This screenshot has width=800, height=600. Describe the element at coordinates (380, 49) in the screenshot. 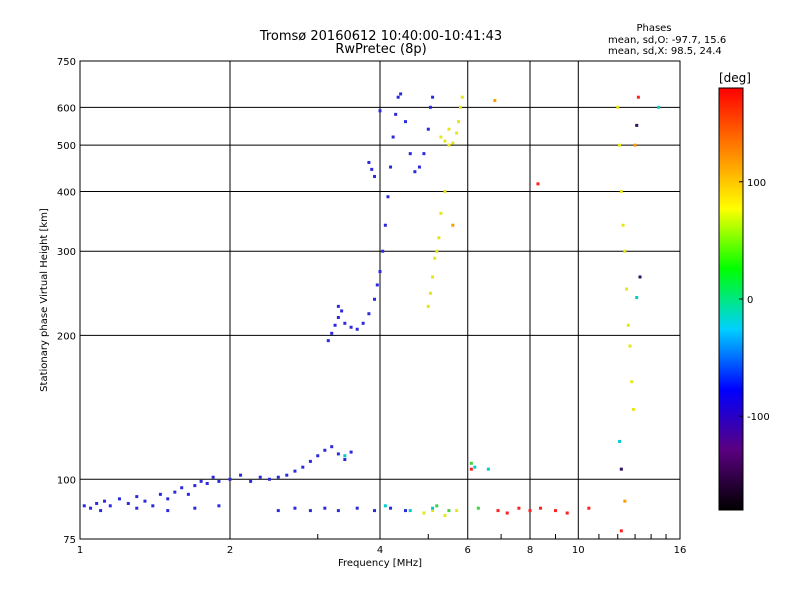

I see `chart-subtitle: RwPretec (8p)` at that location.